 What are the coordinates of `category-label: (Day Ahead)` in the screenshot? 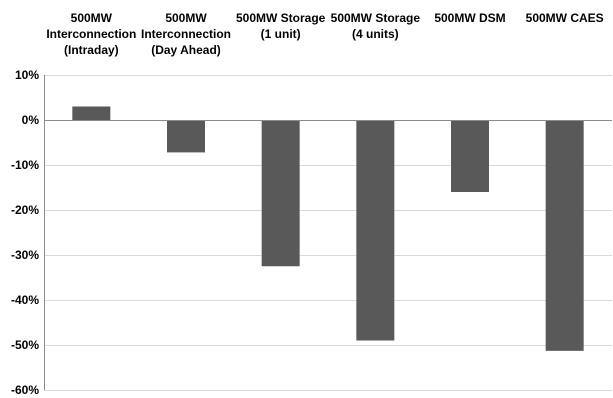 It's located at (186, 50).